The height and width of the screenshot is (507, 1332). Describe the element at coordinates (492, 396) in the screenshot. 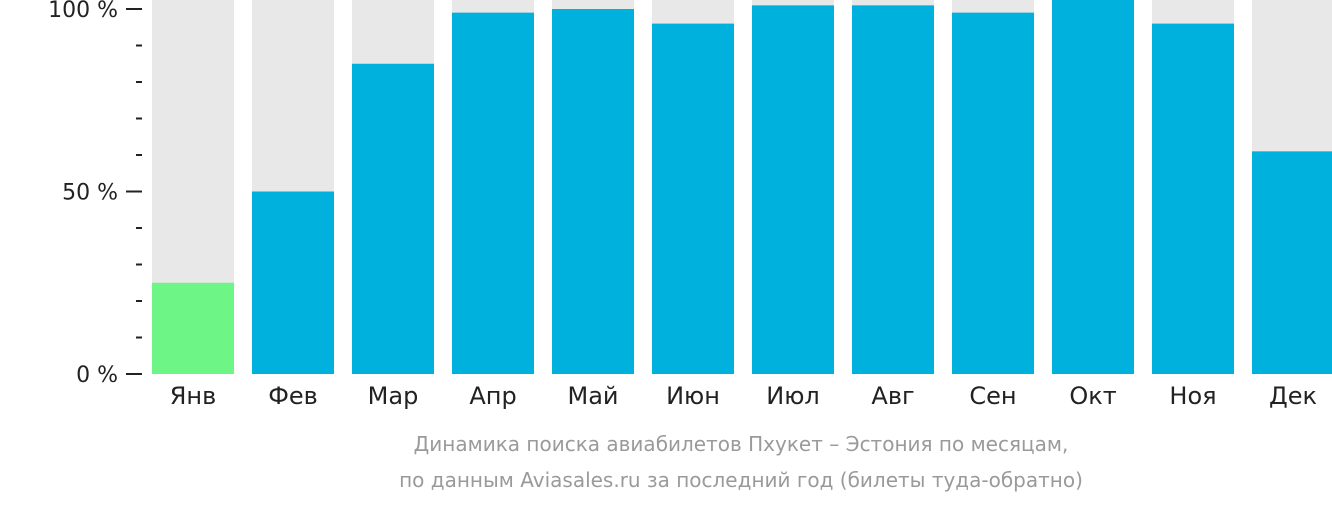

I see `x-tick-label: Апр` at that location.